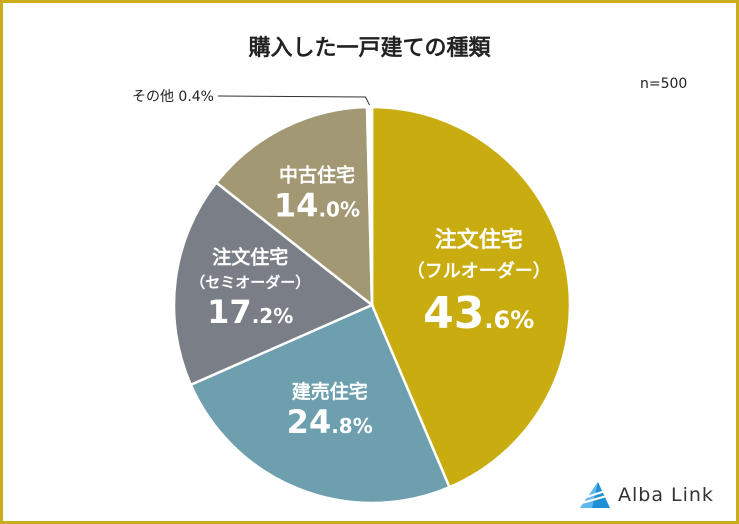  What do you see at coordinates (664, 84) in the screenshot?
I see `sample-size-label: n=500` at bounding box center [664, 84].